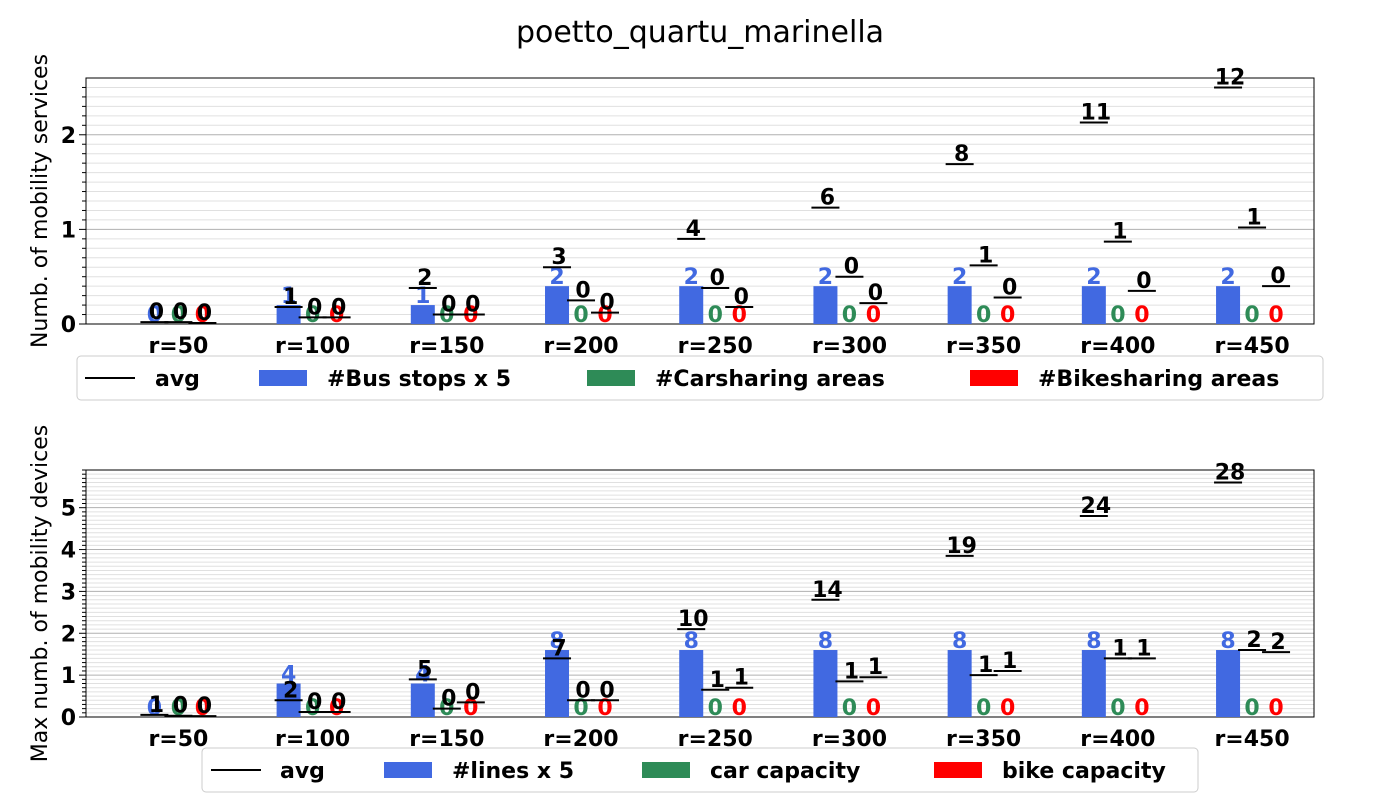 This screenshot has height=800, width=1400. I want to click on avg-value-label: 7, so click(558, 648).